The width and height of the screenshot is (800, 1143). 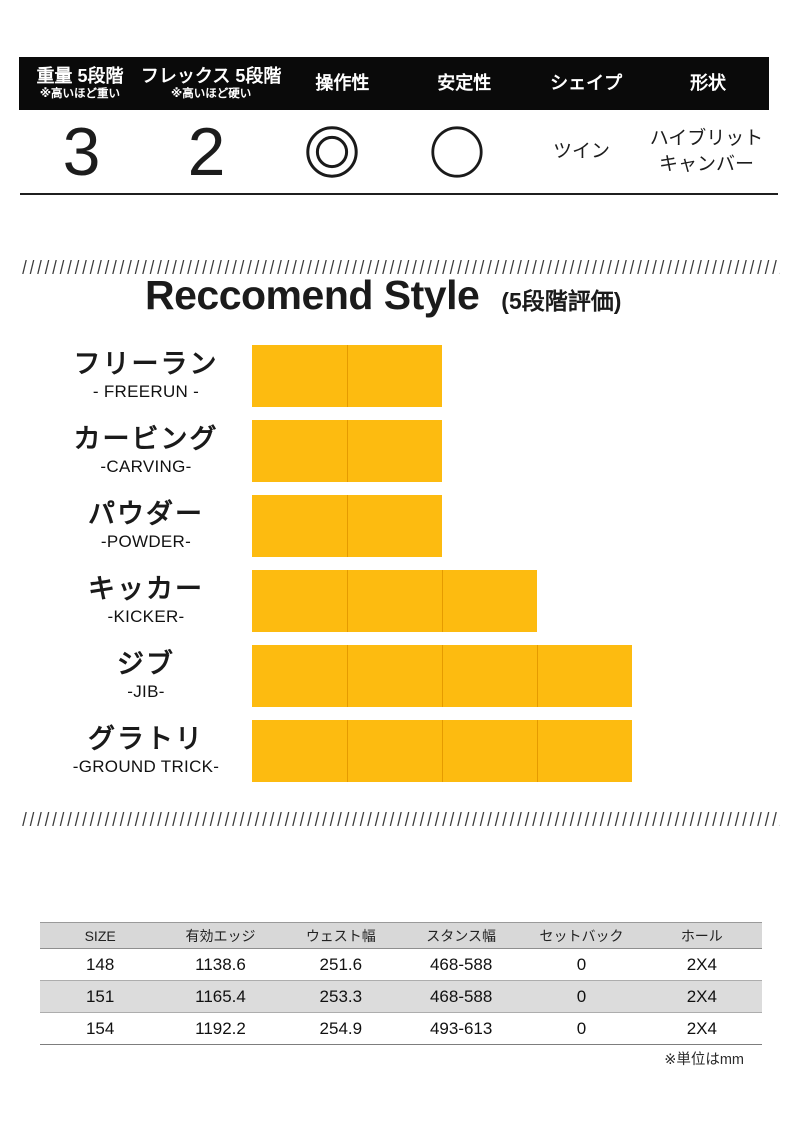 I want to click on chart-category-en: -KICKER-, so click(x=146, y=617).